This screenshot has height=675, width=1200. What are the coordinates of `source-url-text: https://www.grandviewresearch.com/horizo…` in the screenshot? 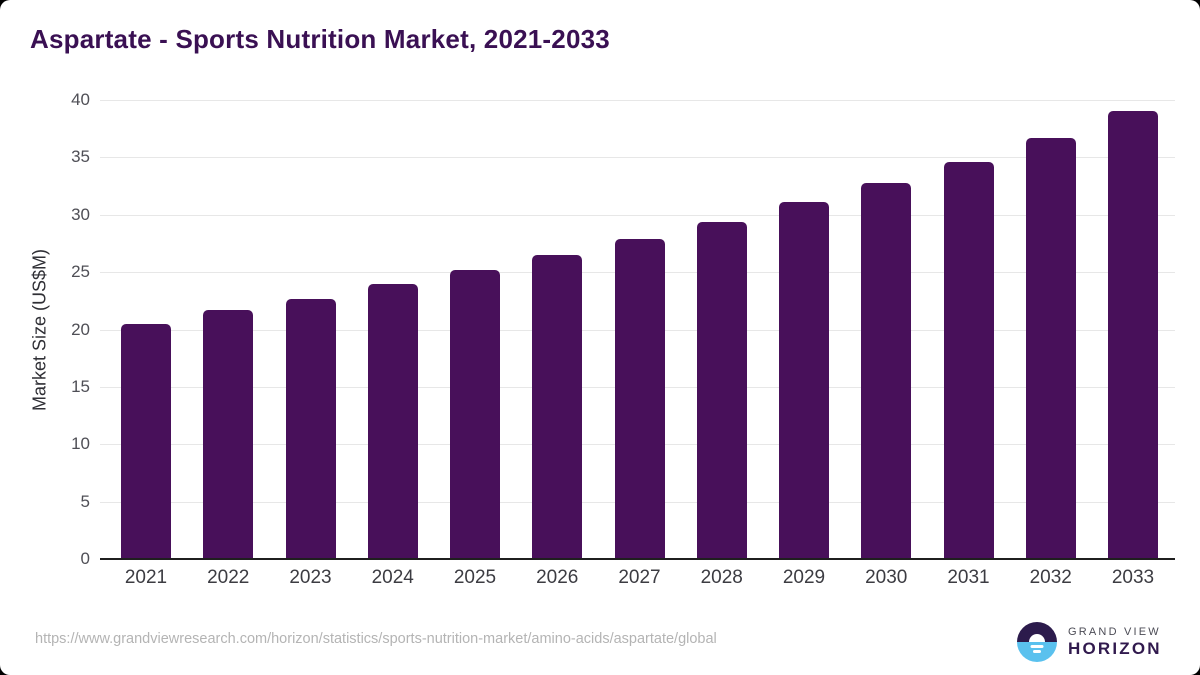 It's located at (376, 639).